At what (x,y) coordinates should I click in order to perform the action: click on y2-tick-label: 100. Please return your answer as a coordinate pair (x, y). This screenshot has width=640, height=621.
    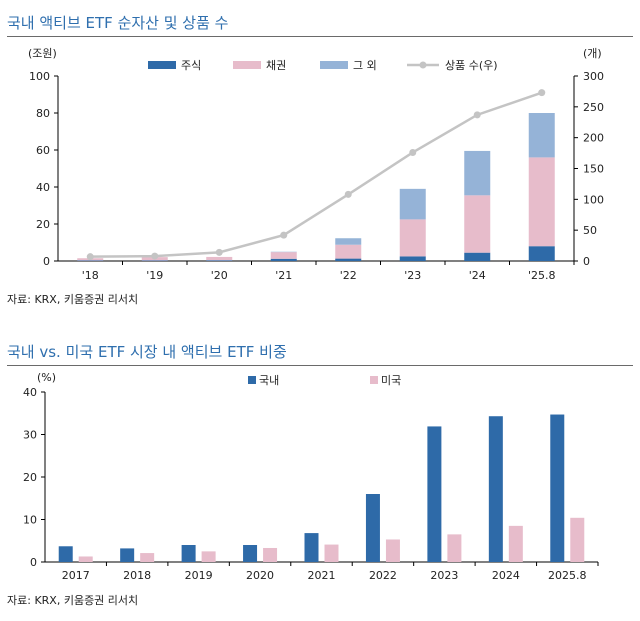
    Looking at the image, I should click on (593, 199).